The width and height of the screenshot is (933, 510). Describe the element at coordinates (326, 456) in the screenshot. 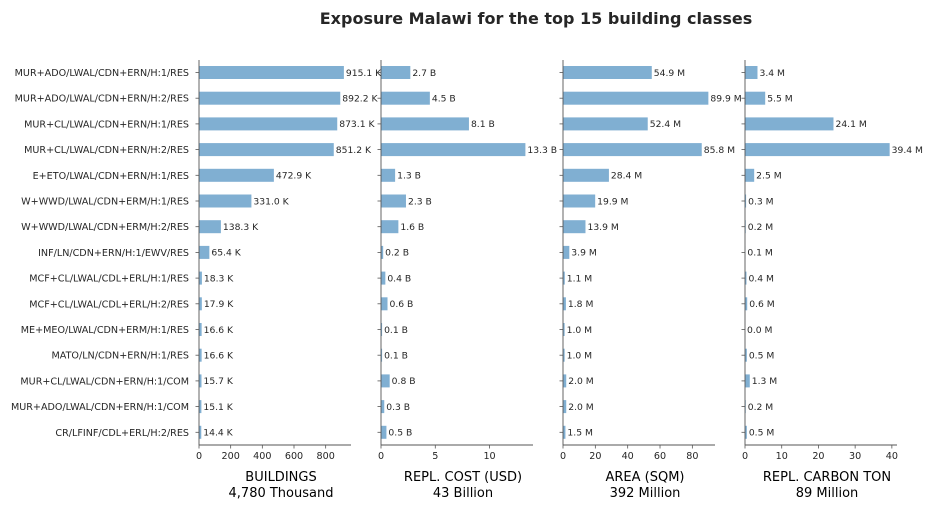

I see `x-tick-label: 800` at that location.